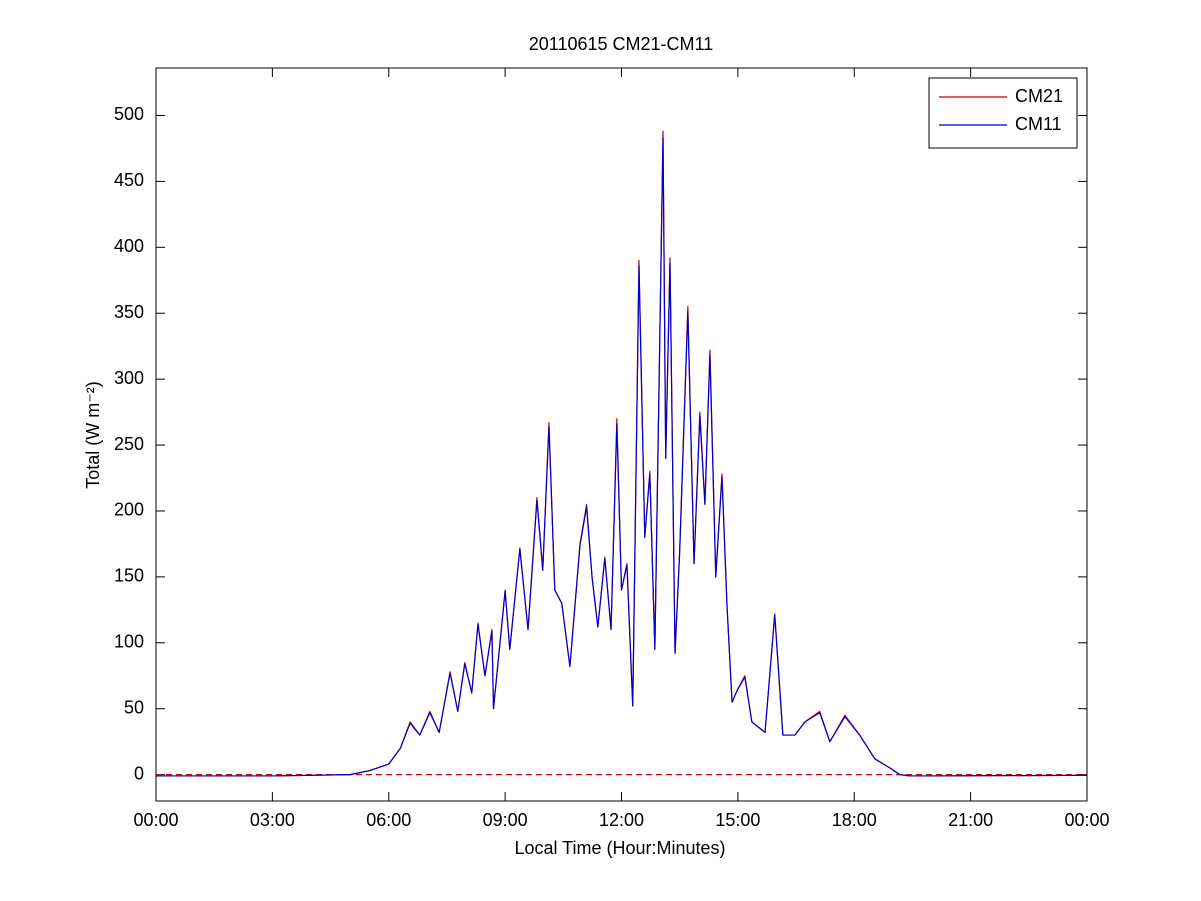  I want to click on chart-title: 20110615 CM21-CM11, so click(621, 44).